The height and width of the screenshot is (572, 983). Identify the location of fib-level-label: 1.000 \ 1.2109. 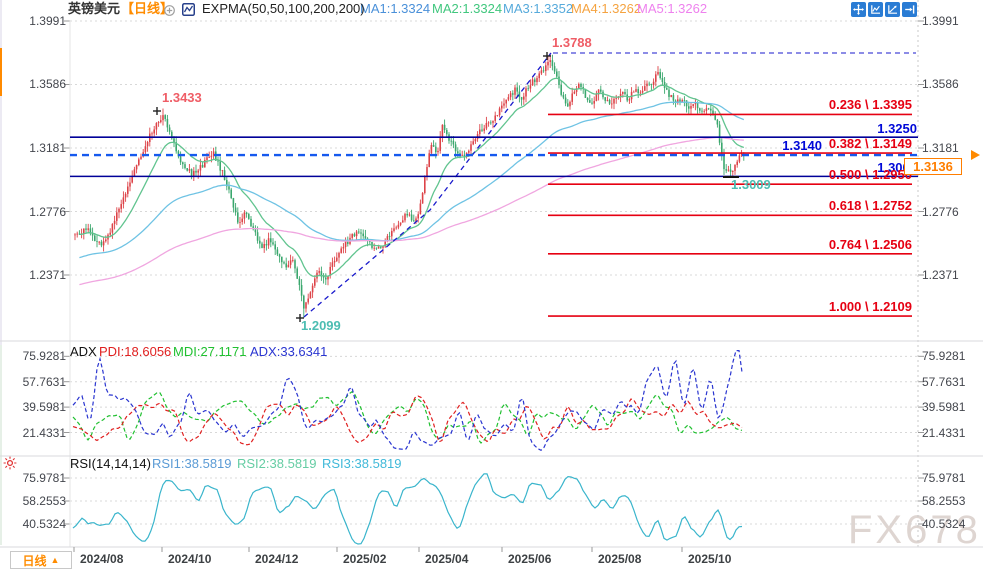
(870, 307).